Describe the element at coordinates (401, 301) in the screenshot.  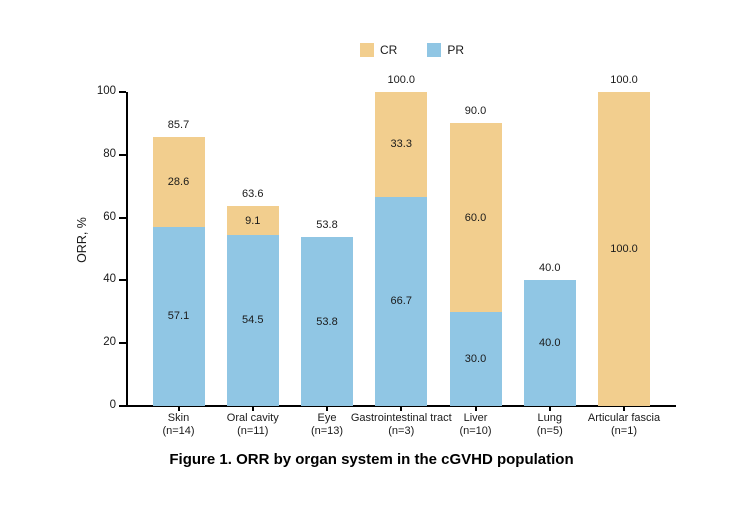
I see `bar-segment-pr: 66.7` at that location.